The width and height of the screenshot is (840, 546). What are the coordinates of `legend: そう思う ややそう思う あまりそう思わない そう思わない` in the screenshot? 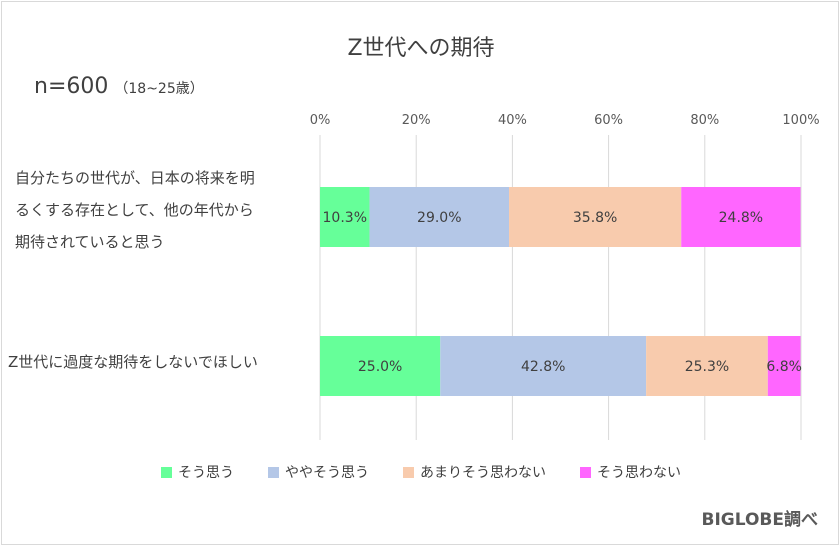 It's located at (421, 472).